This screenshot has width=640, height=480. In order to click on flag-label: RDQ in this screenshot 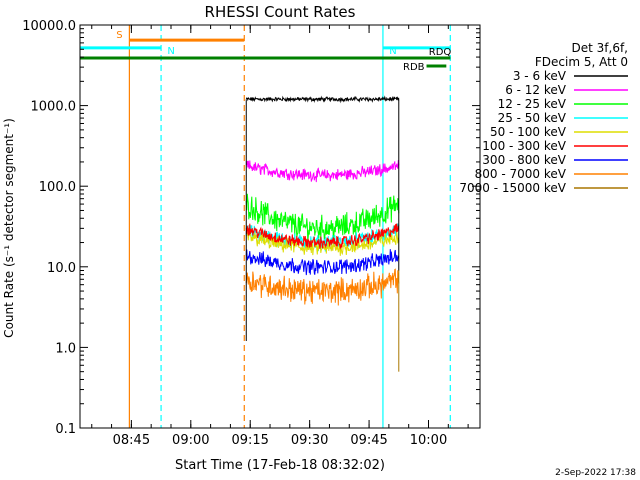, I will do `click(440, 52)`.